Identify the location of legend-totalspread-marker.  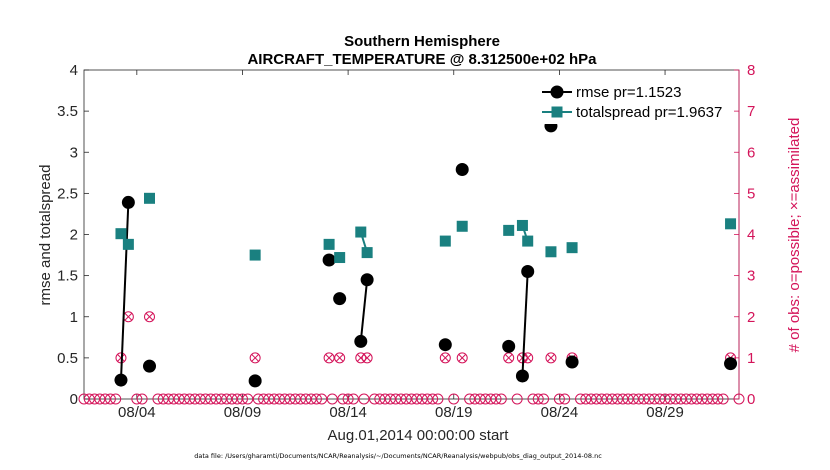
(557, 112).